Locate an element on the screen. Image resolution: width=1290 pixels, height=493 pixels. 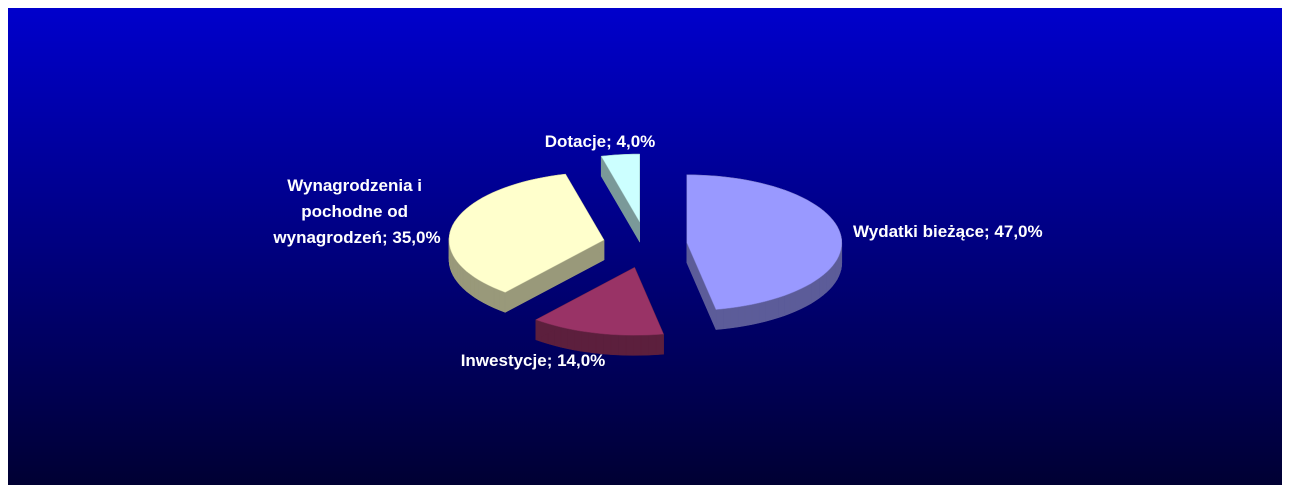
data-label: Inwestycje; 14,0% is located at coordinates (533, 360).